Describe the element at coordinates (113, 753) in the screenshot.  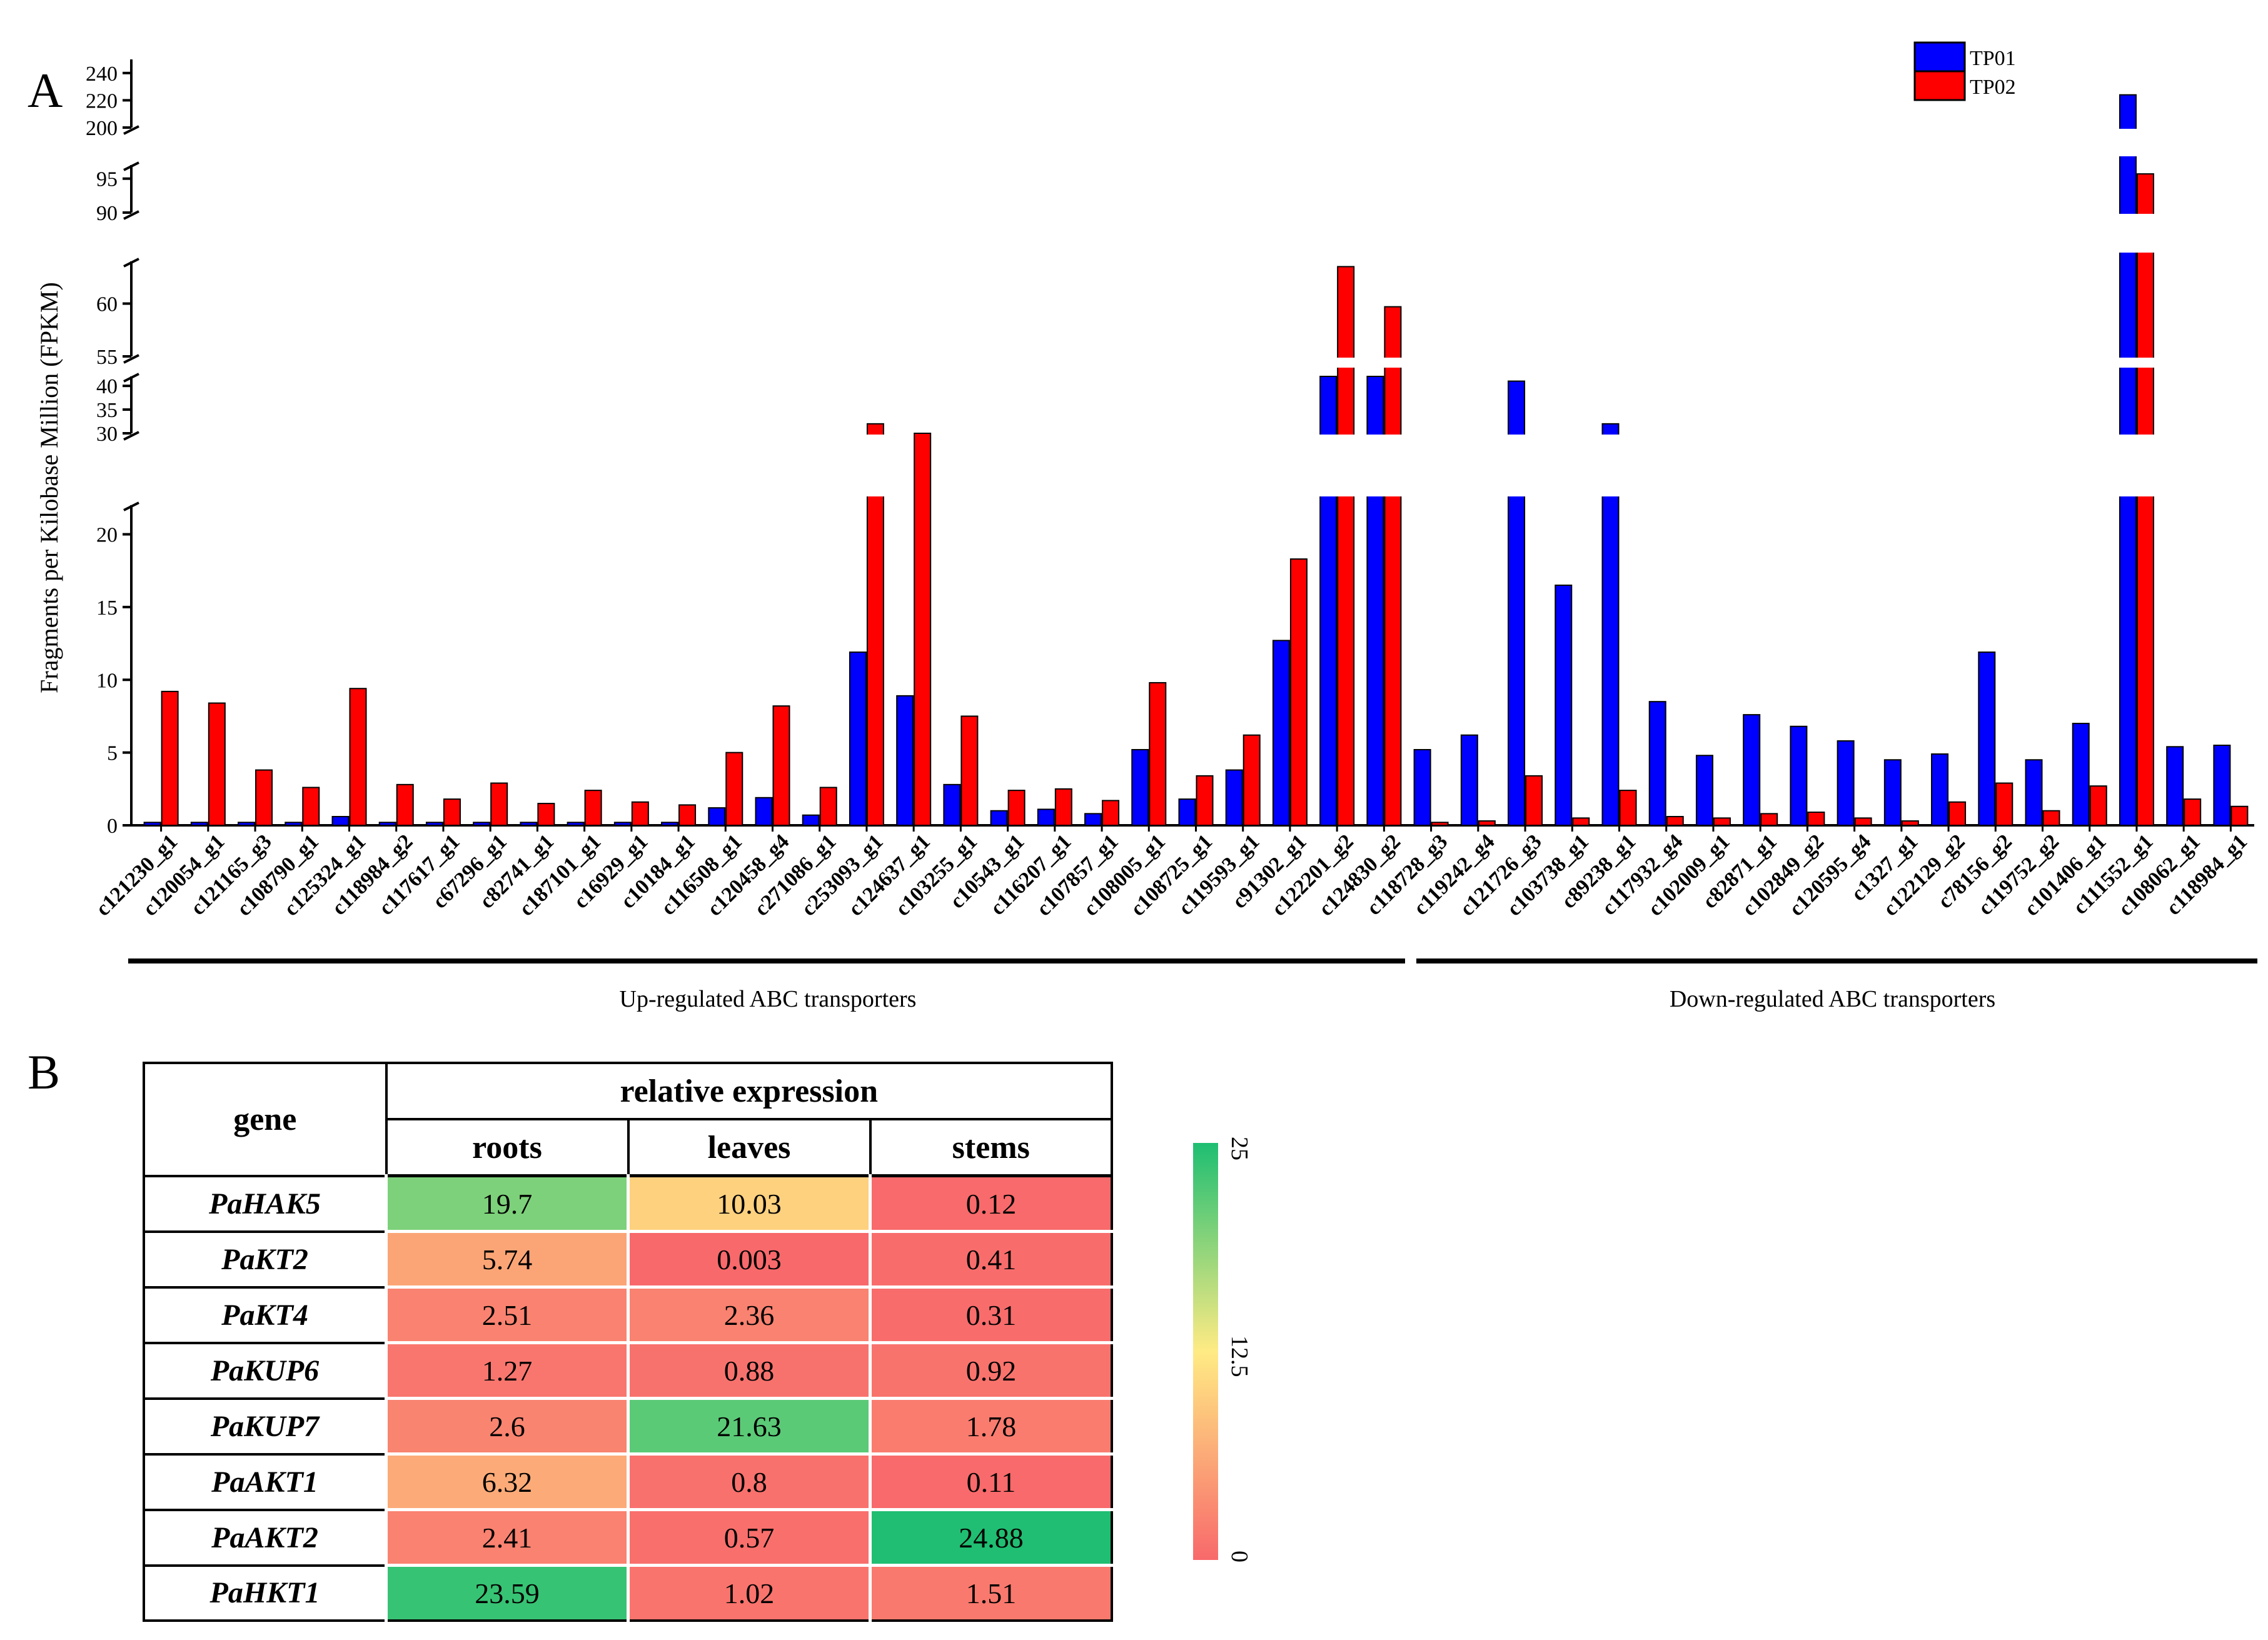
I see `y-tick-label: 5` at that location.